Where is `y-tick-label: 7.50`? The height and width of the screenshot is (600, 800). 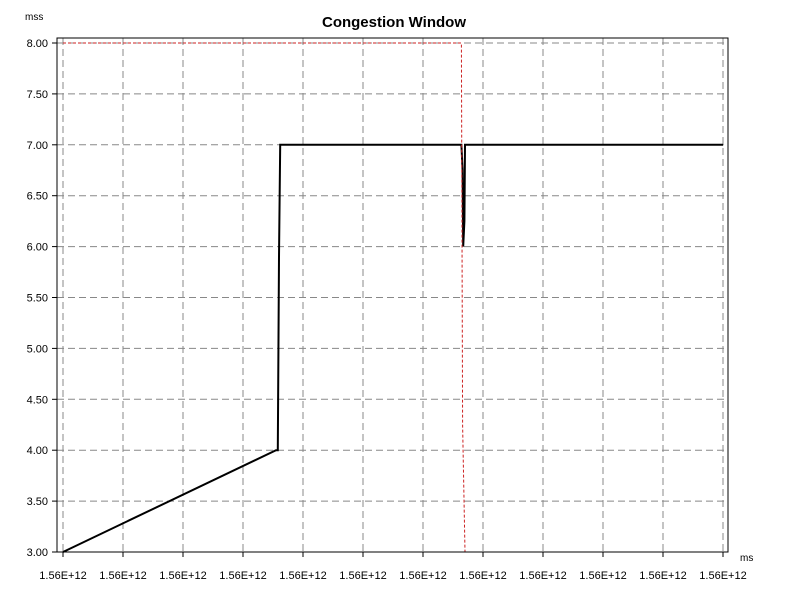 y-tick-label: 7.50 is located at coordinates (37, 95).